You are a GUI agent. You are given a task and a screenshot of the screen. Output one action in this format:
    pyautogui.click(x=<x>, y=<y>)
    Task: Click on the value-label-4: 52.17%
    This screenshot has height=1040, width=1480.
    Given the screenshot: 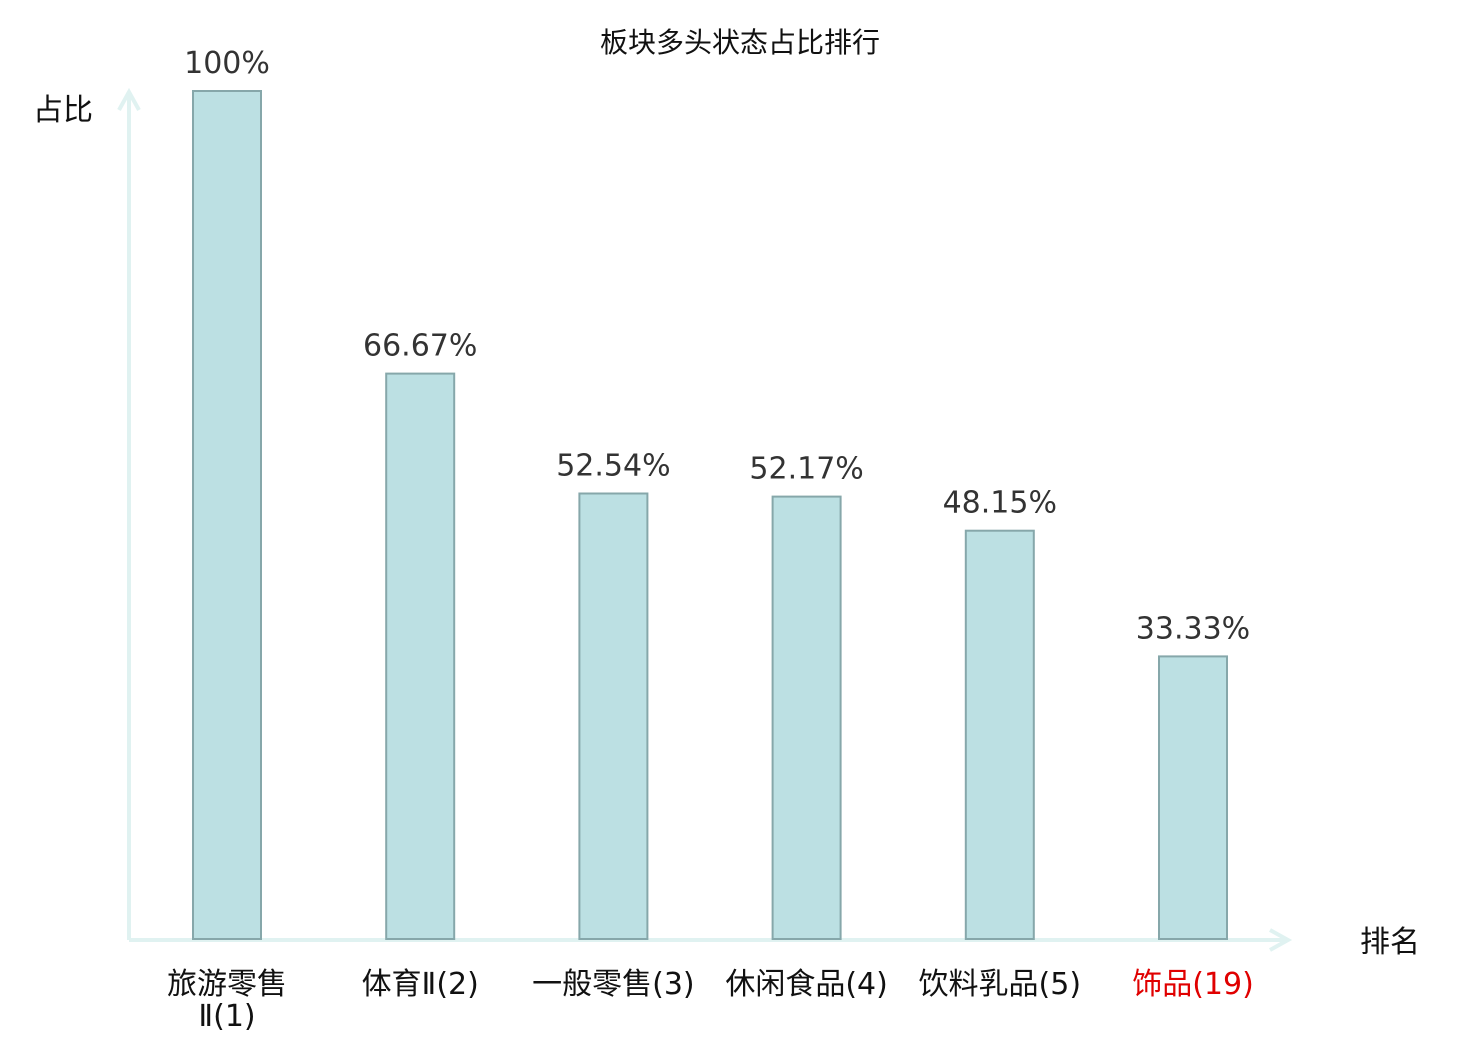 What is the action you would take?
    pyautogui.click(x=806, y=469)
    